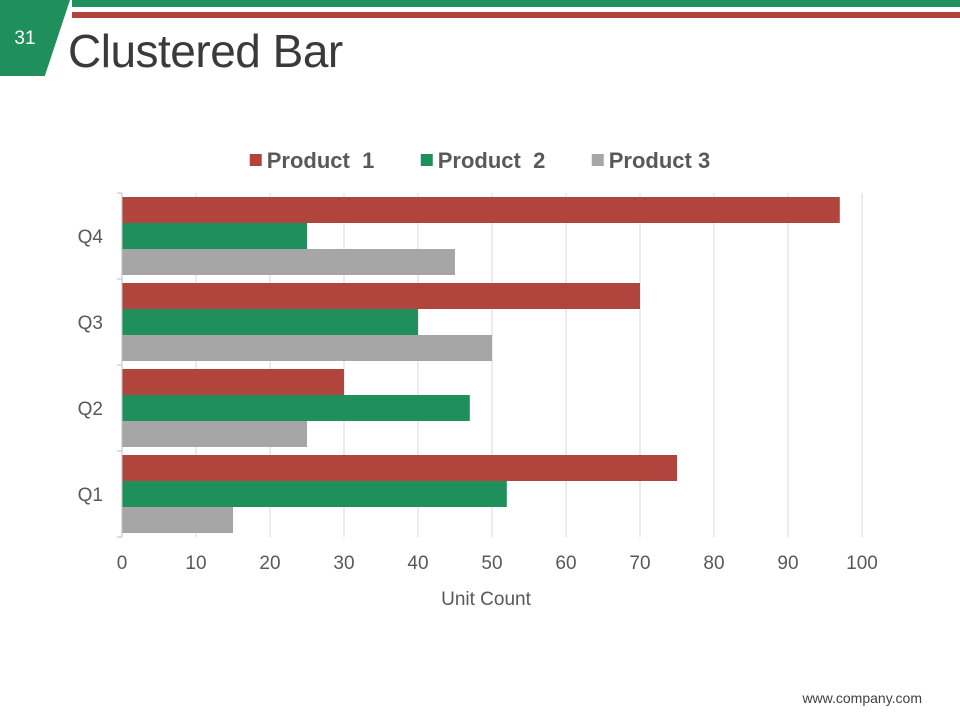 The image size is (960, 720). What do you see at coordinates (122, 563) in the screenshot?
I see `x-tick-label: 0` at bounding box center [122, 563].